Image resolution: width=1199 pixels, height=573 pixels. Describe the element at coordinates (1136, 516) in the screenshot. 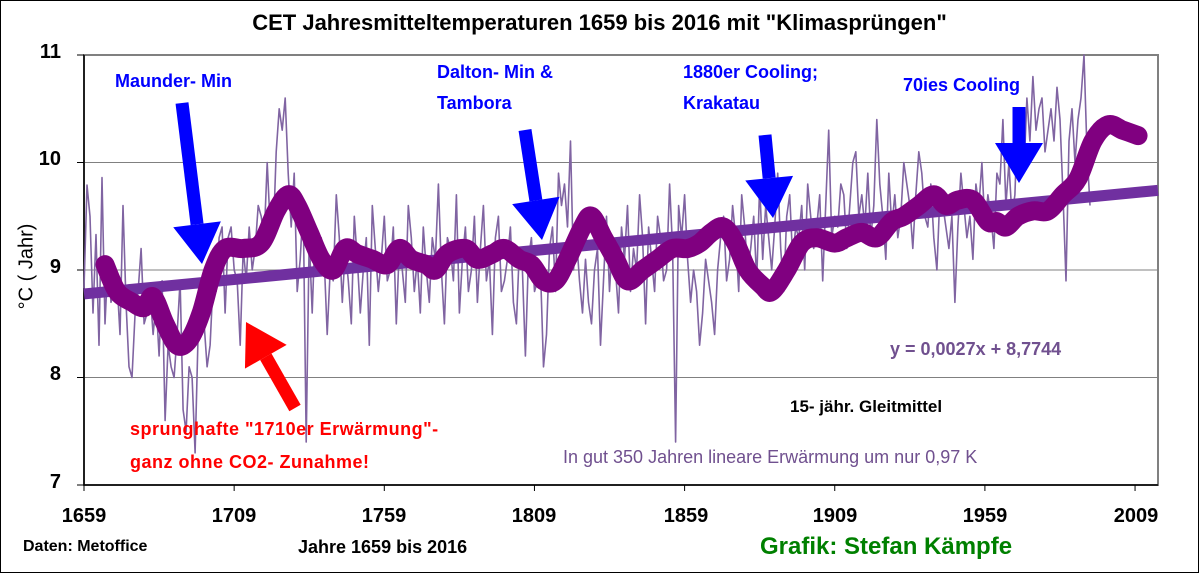

I see `x-tick-label: 2009` at that location.